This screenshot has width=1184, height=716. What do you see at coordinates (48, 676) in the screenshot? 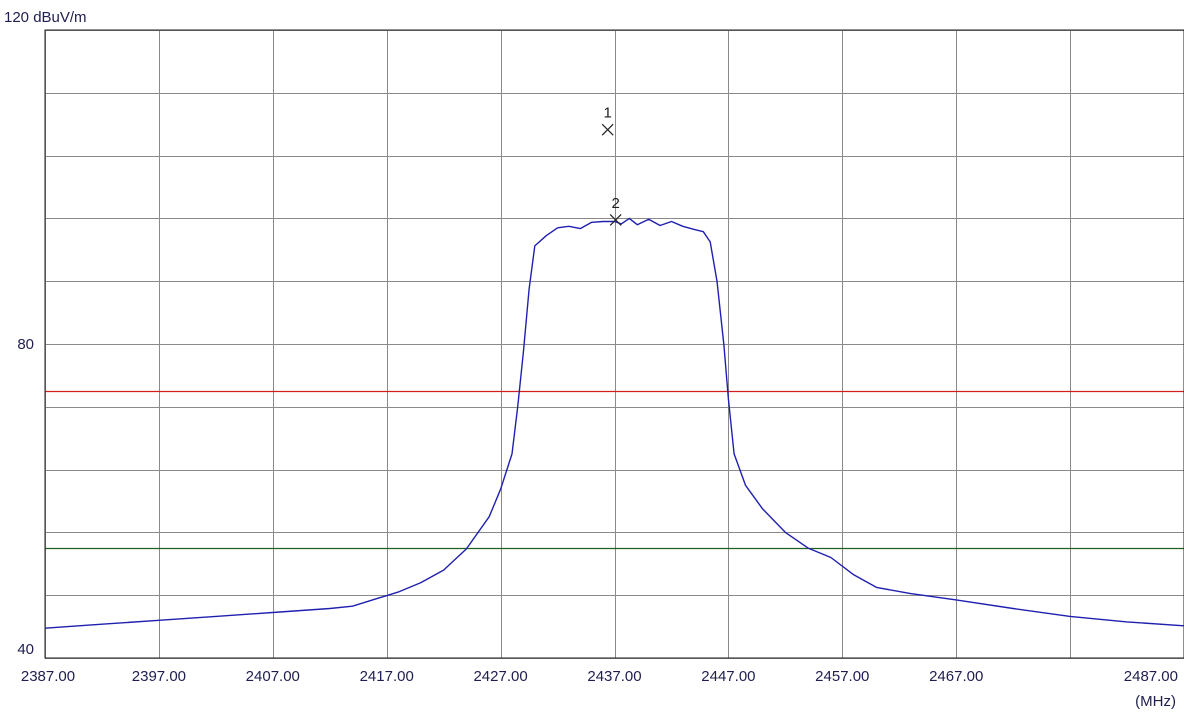
I see `x-tick-label-0: 2387.00` at bounding box center [48, 676].